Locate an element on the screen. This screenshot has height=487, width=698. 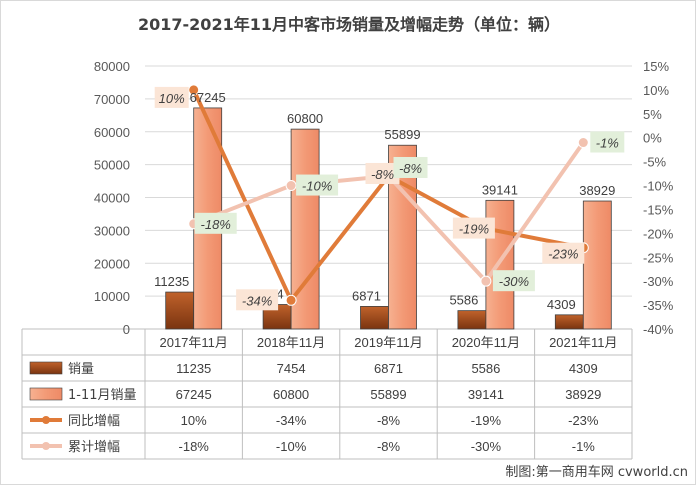
y2-tick-label: 5% is located at coordinates (652, 114).